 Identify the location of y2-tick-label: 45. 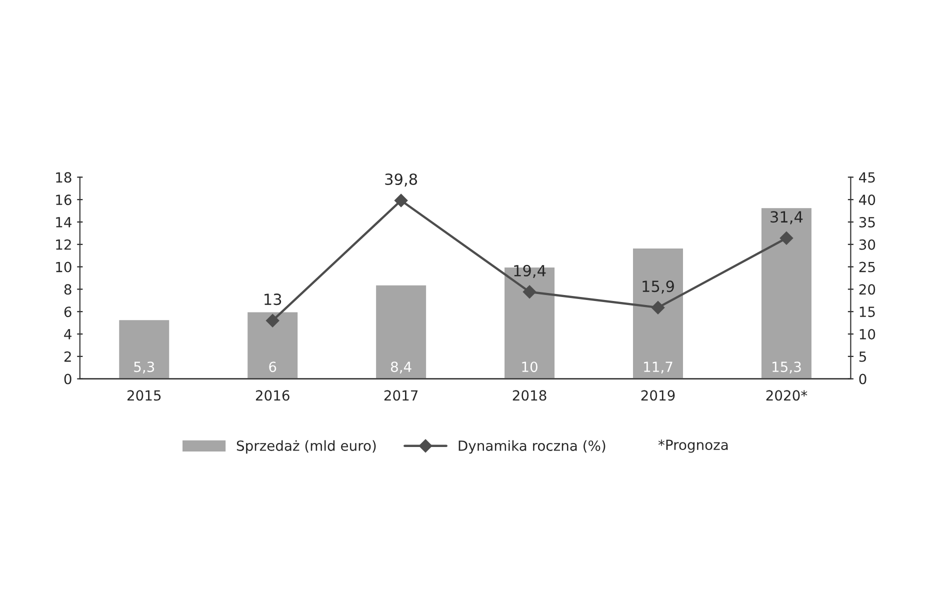
(867, 177).